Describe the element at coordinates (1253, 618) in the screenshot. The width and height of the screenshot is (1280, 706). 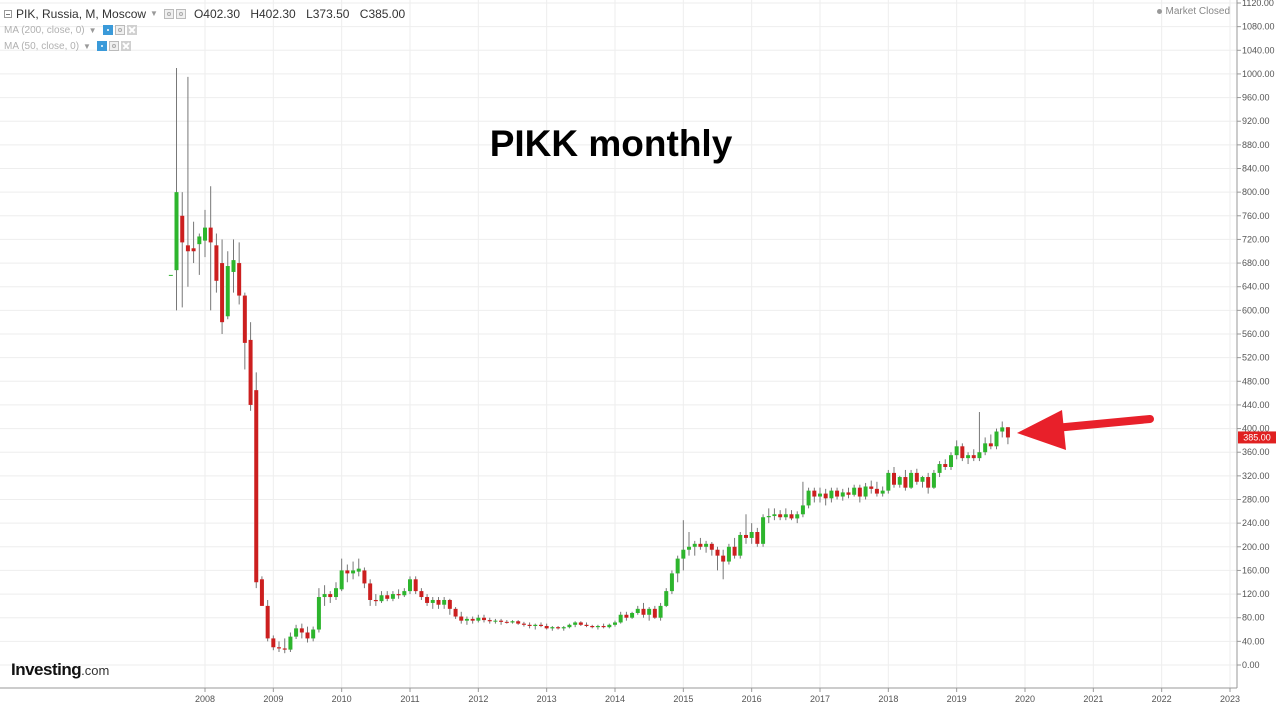
I see `y-tick-label: 80.00` at that location.